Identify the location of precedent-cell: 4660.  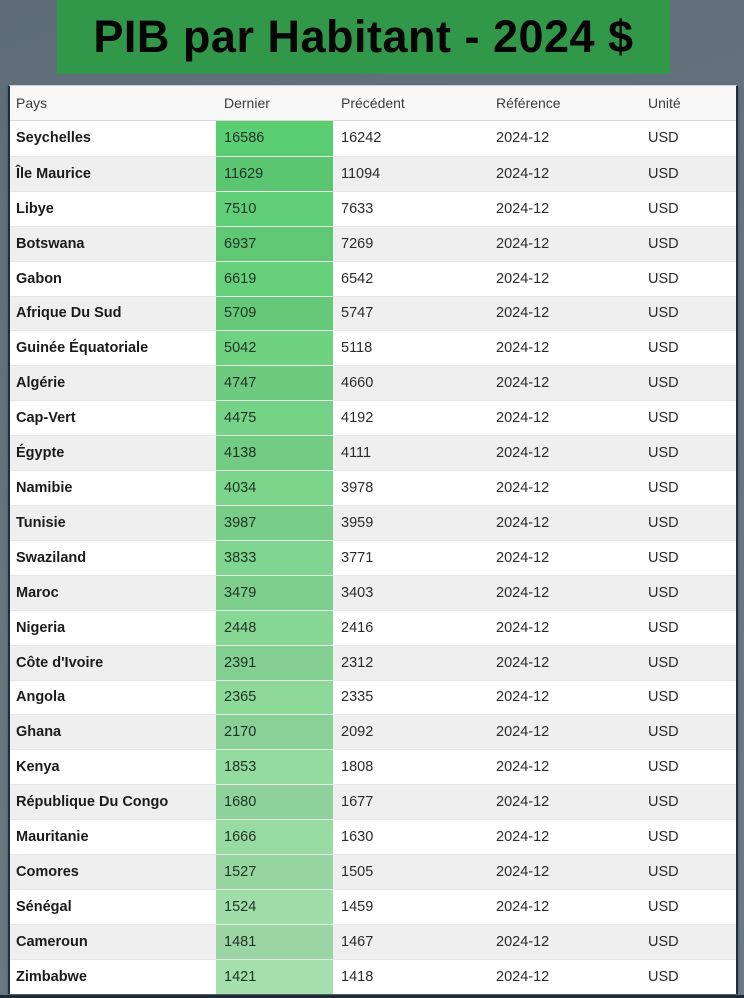
(357, 383).